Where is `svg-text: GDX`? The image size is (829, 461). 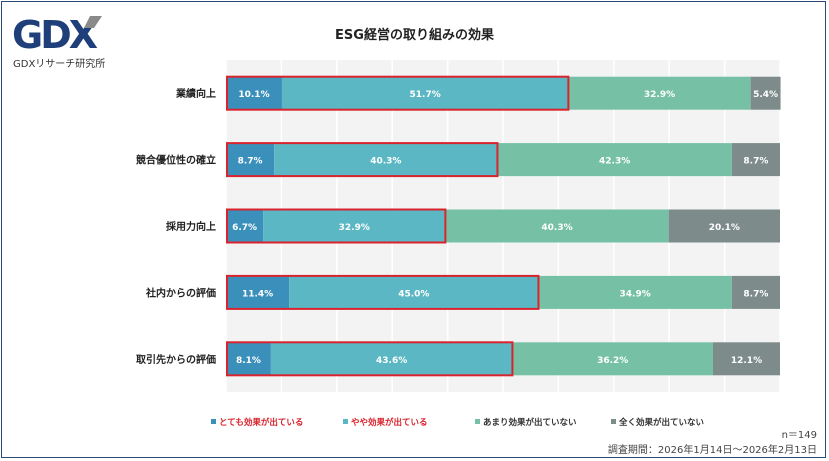 svg-text: GDX is located at coordinates (55, 34).